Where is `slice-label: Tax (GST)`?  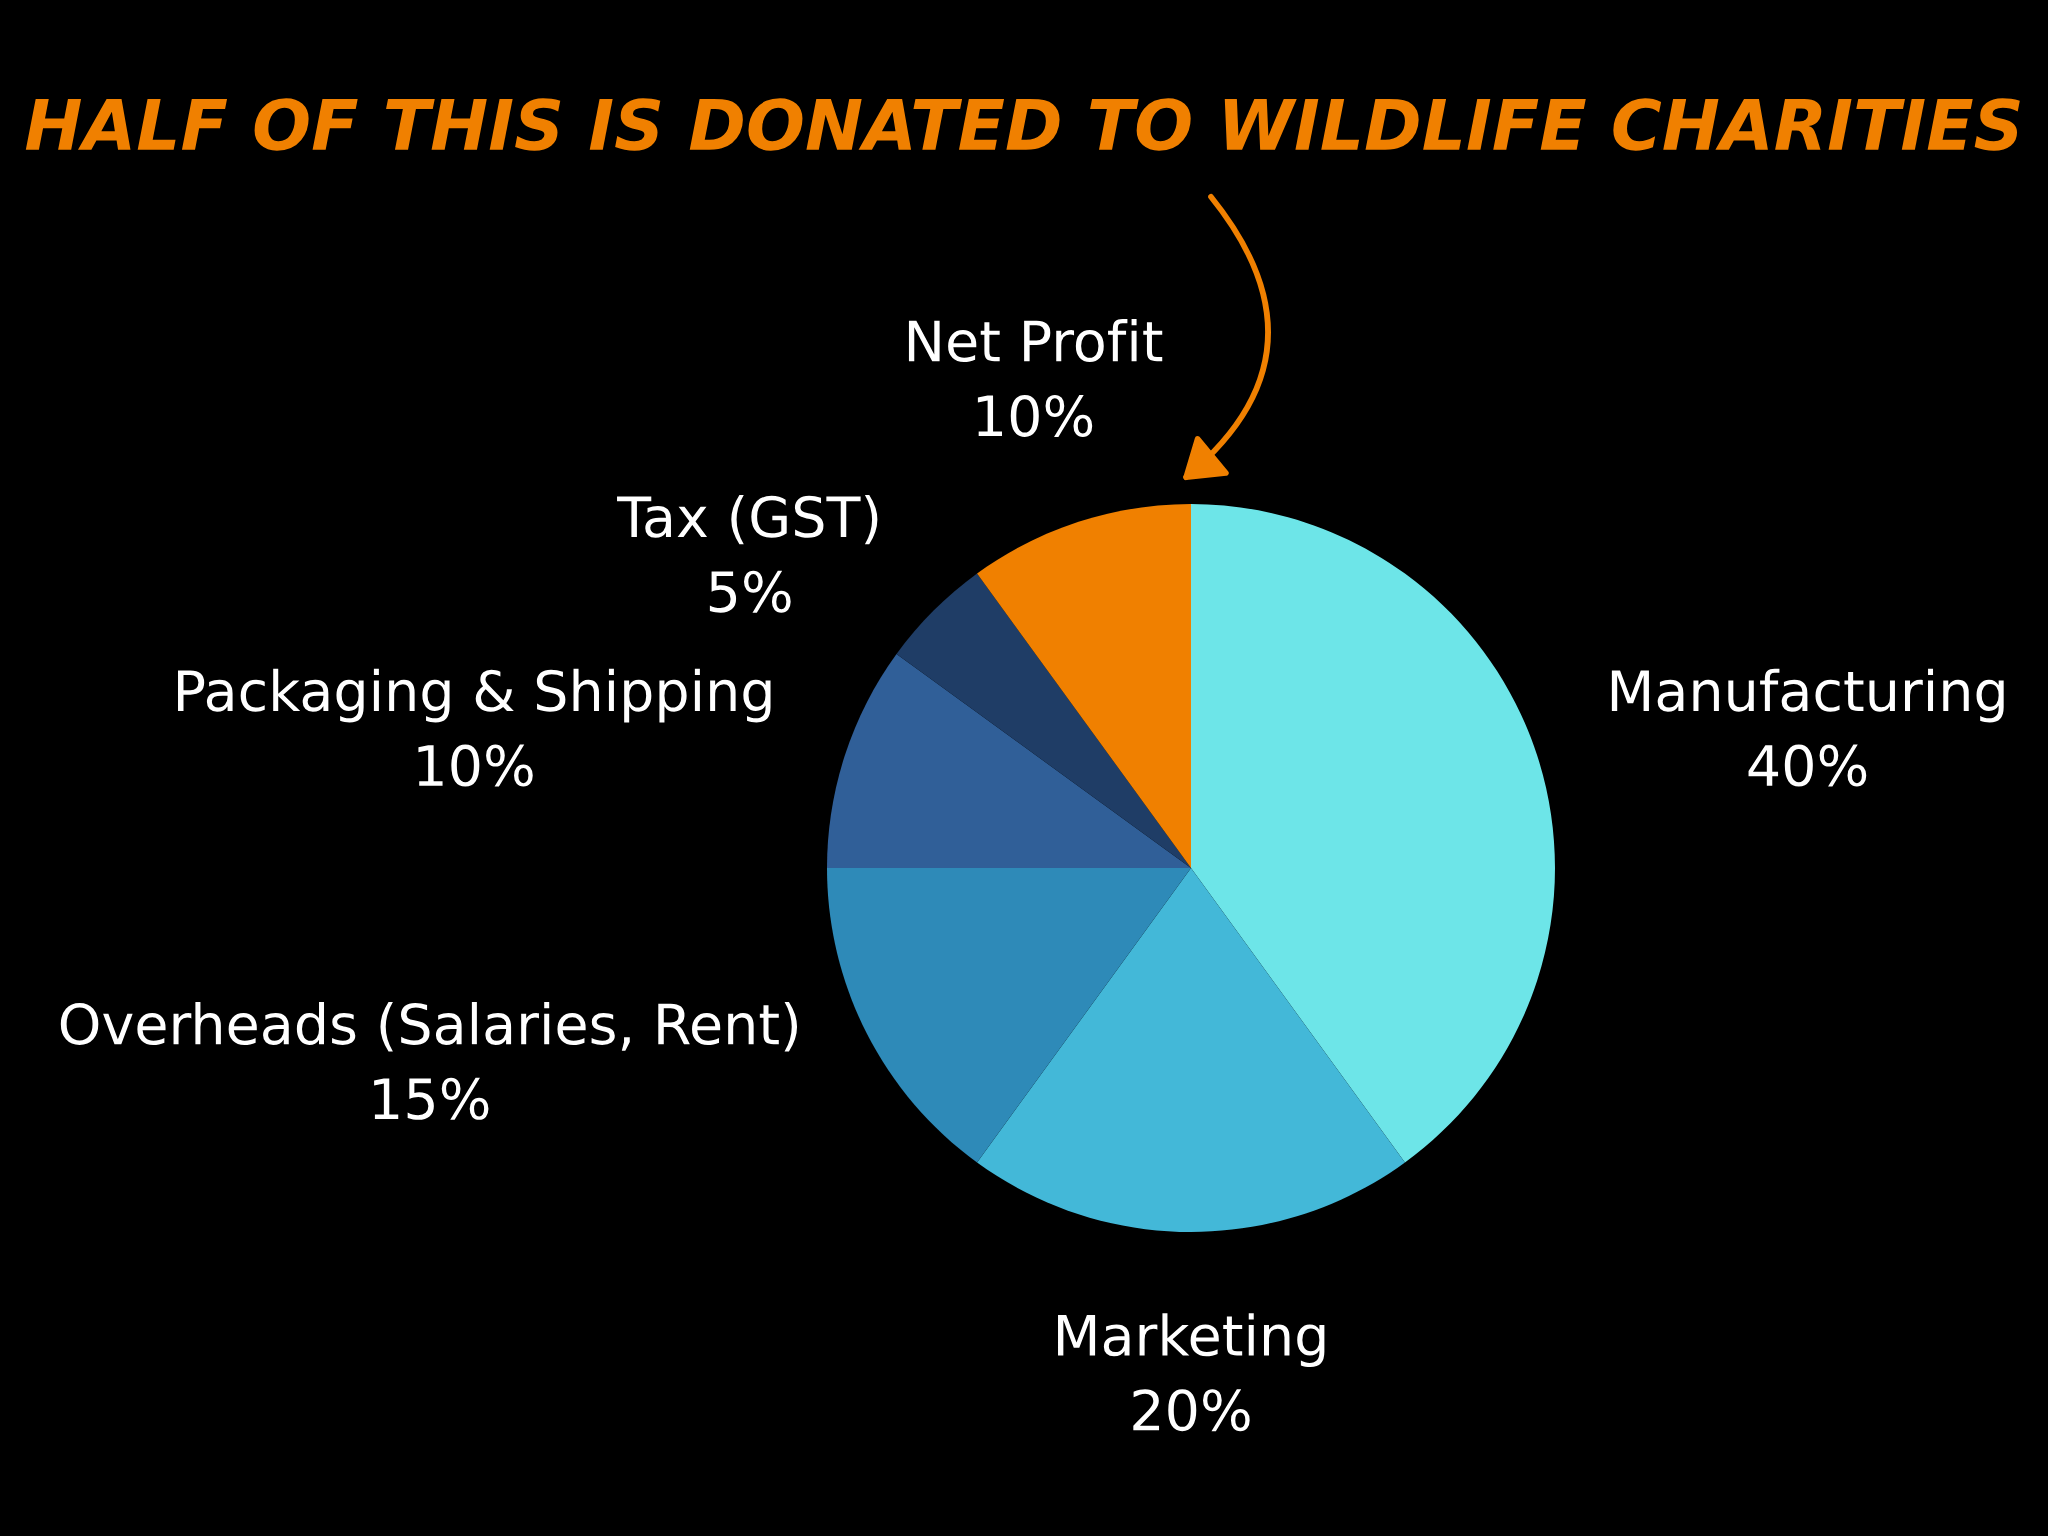 slice-label: Tax (GST) is located at coordinates (747, 519).